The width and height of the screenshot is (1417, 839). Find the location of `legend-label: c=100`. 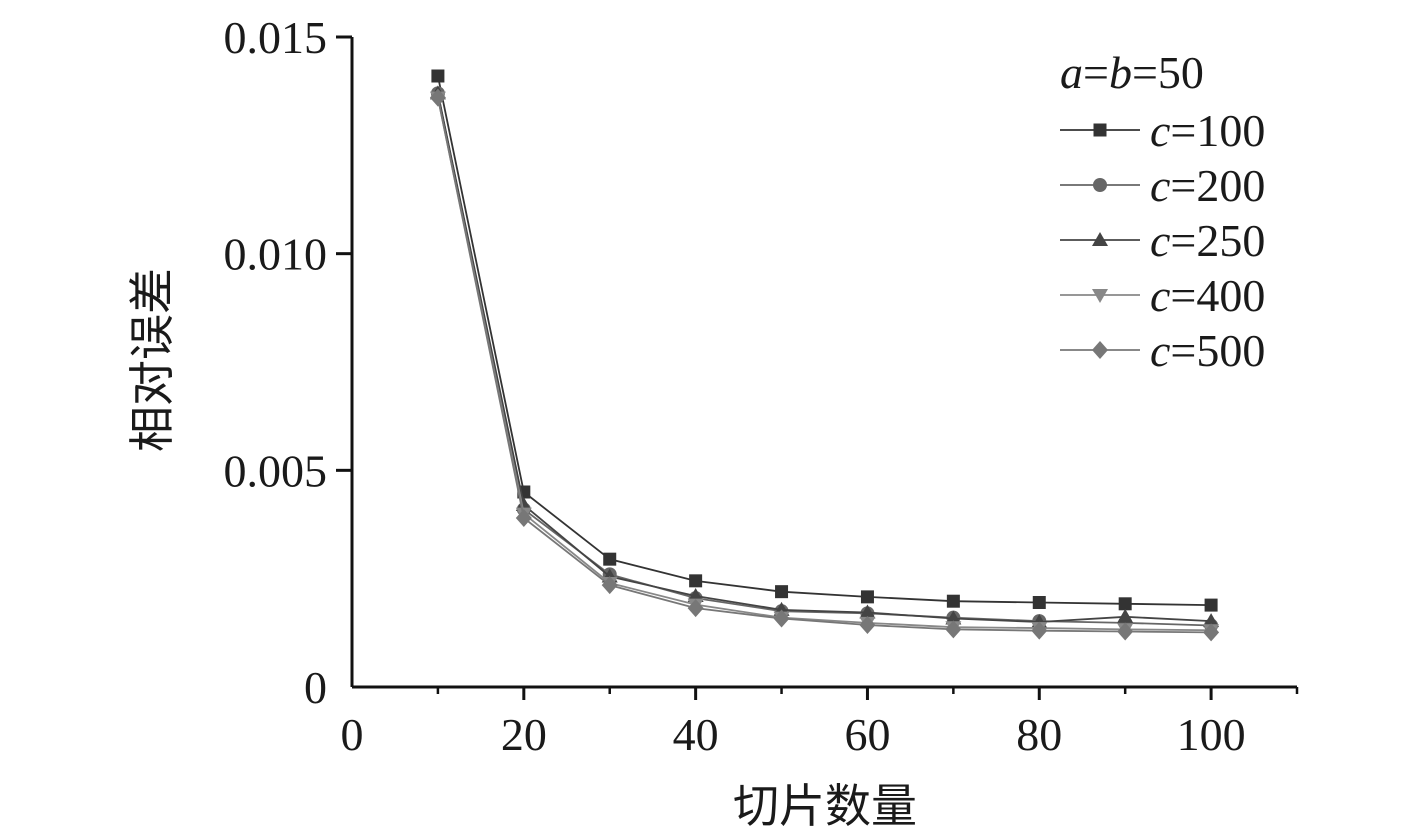

legend-label: c=100 is located at coordinates (1207, 130).